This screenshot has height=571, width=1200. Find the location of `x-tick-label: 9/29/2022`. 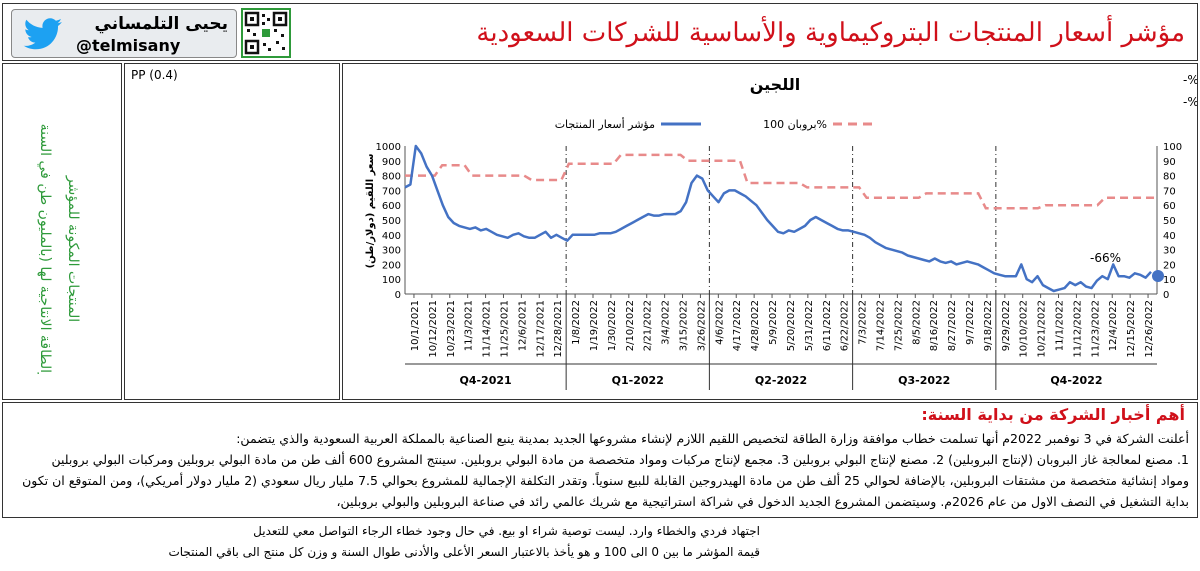

x-tick-label: 9/29/2022 is located at coordinates (1006, 325).